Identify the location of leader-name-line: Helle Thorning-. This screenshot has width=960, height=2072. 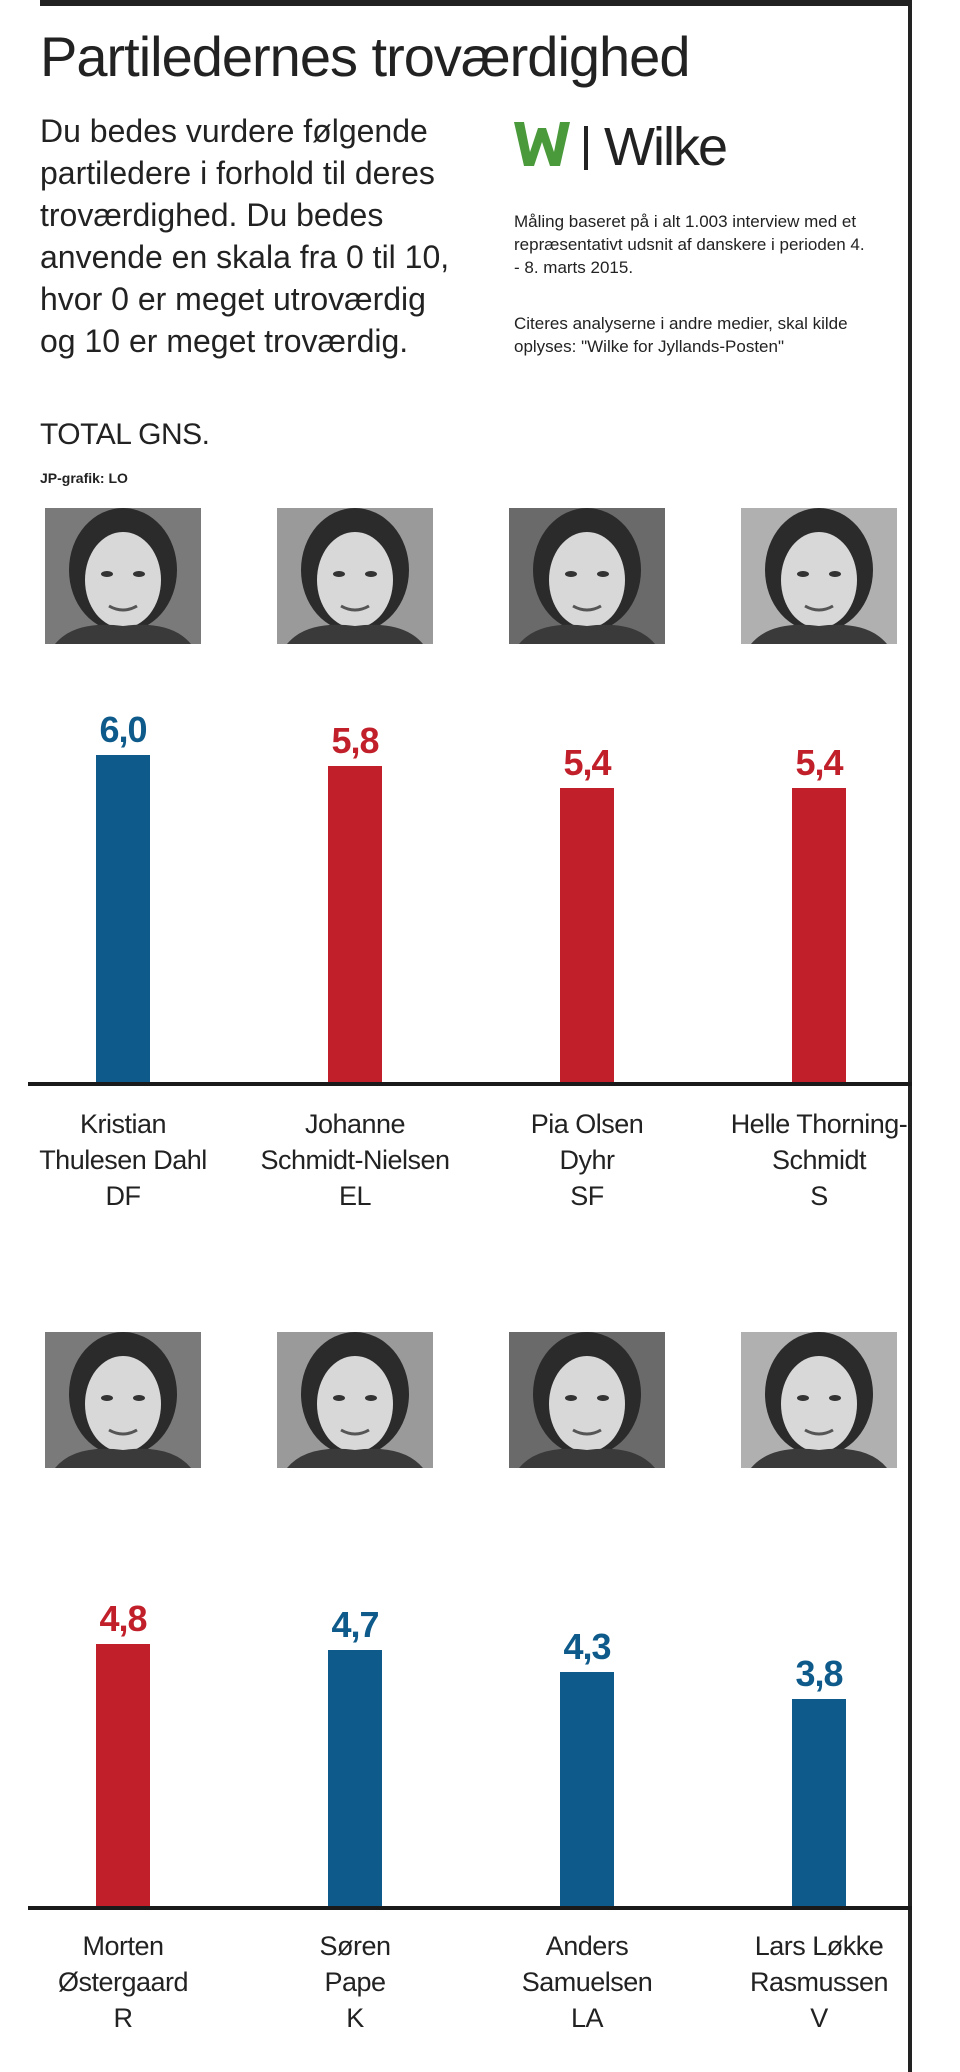
(819, 1124).